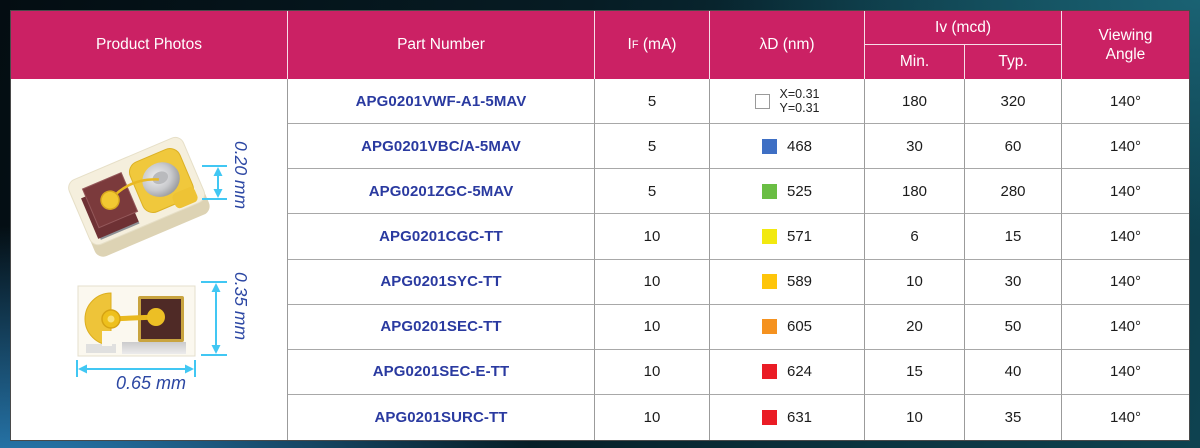 Image resolution: width=1200 pixels, height=448 pixels. Describe the element at coordinates (963, 28) in the screenshot. I see `header-iv-mcd: Iv (mcd)` at that location.